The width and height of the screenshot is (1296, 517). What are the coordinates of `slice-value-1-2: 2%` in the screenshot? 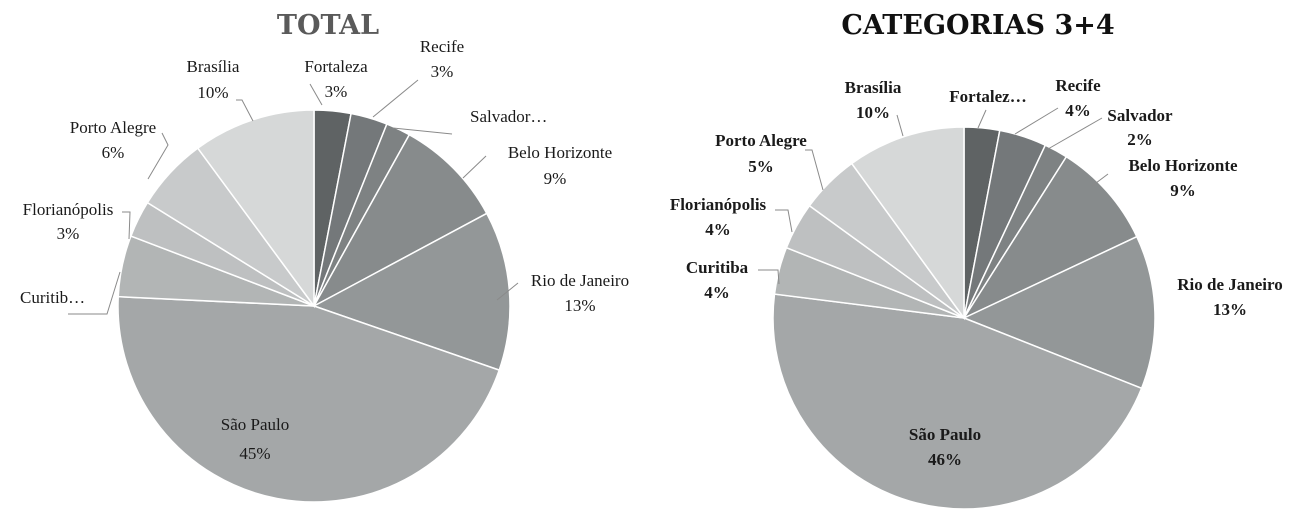 It's located at (1140, 139).